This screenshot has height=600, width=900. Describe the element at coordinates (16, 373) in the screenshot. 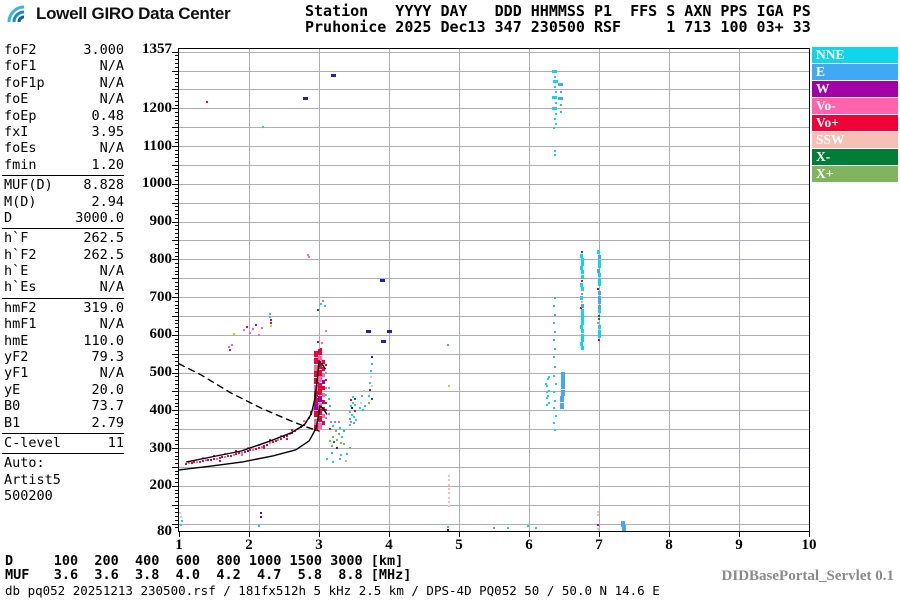

I see `parameter-label: yF1` at that location.